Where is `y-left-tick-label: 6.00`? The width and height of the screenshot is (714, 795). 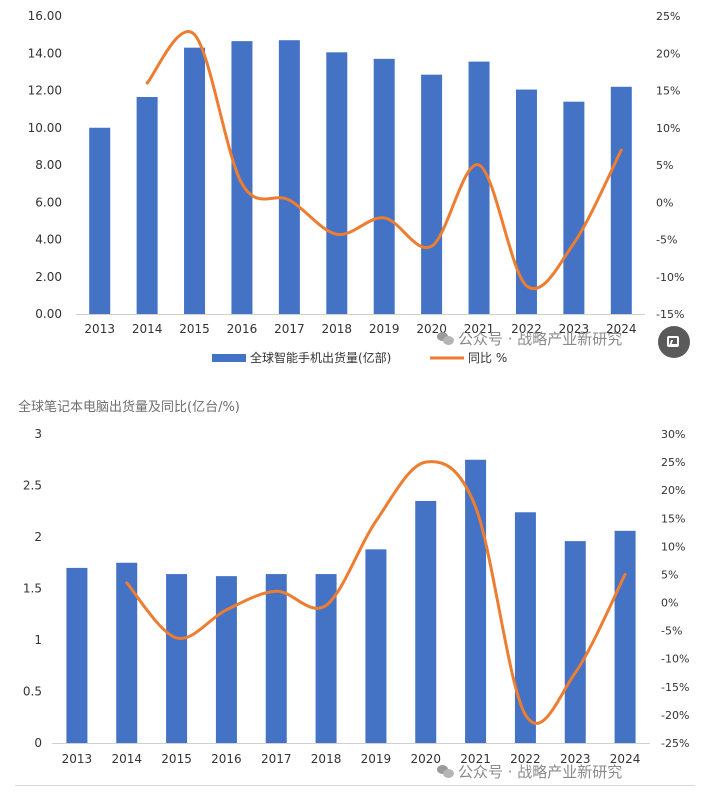 y-left-tick-label: 6.00 is located at coordinates (48, 202).